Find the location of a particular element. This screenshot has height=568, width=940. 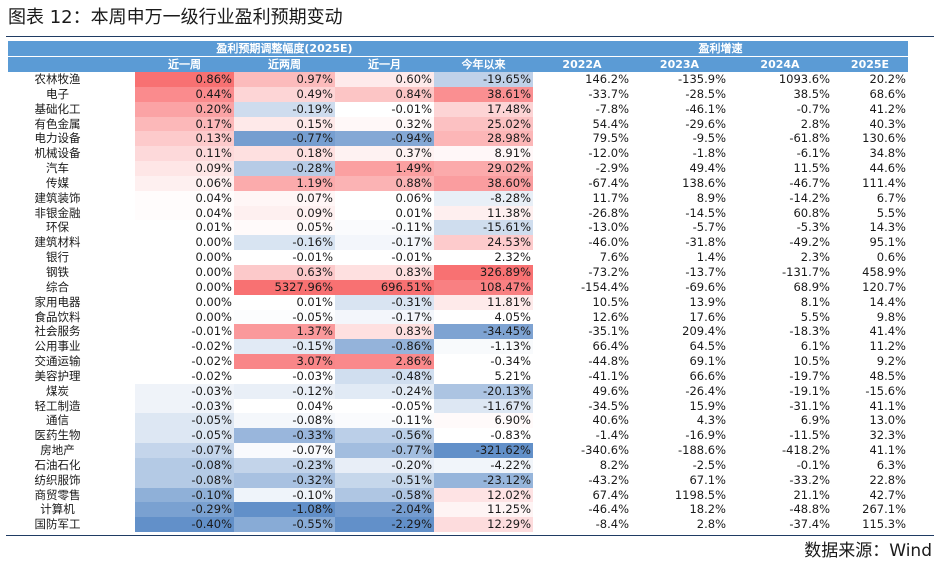

cell-growth-2022a: -46.4% is located at coordinates (608, 509).